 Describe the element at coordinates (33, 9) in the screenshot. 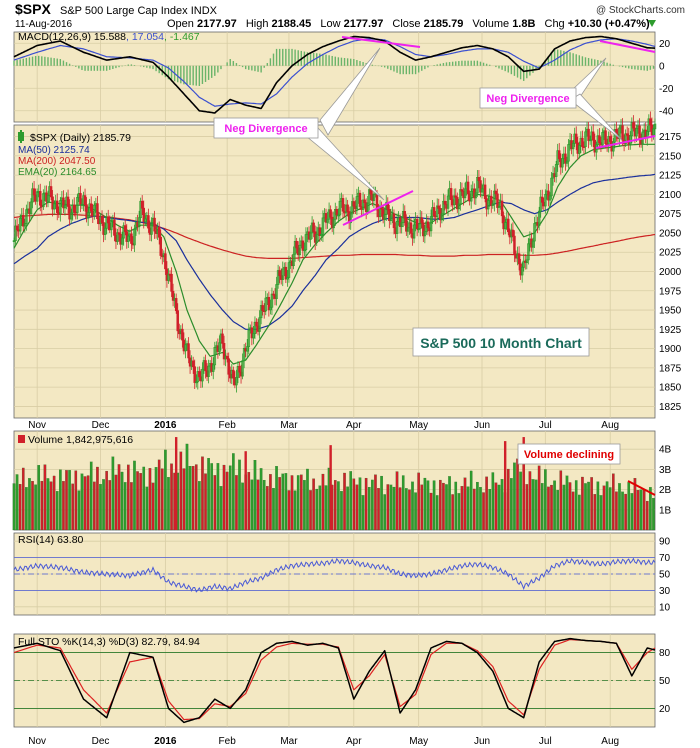

I see `symbol: $SPX` at that location.